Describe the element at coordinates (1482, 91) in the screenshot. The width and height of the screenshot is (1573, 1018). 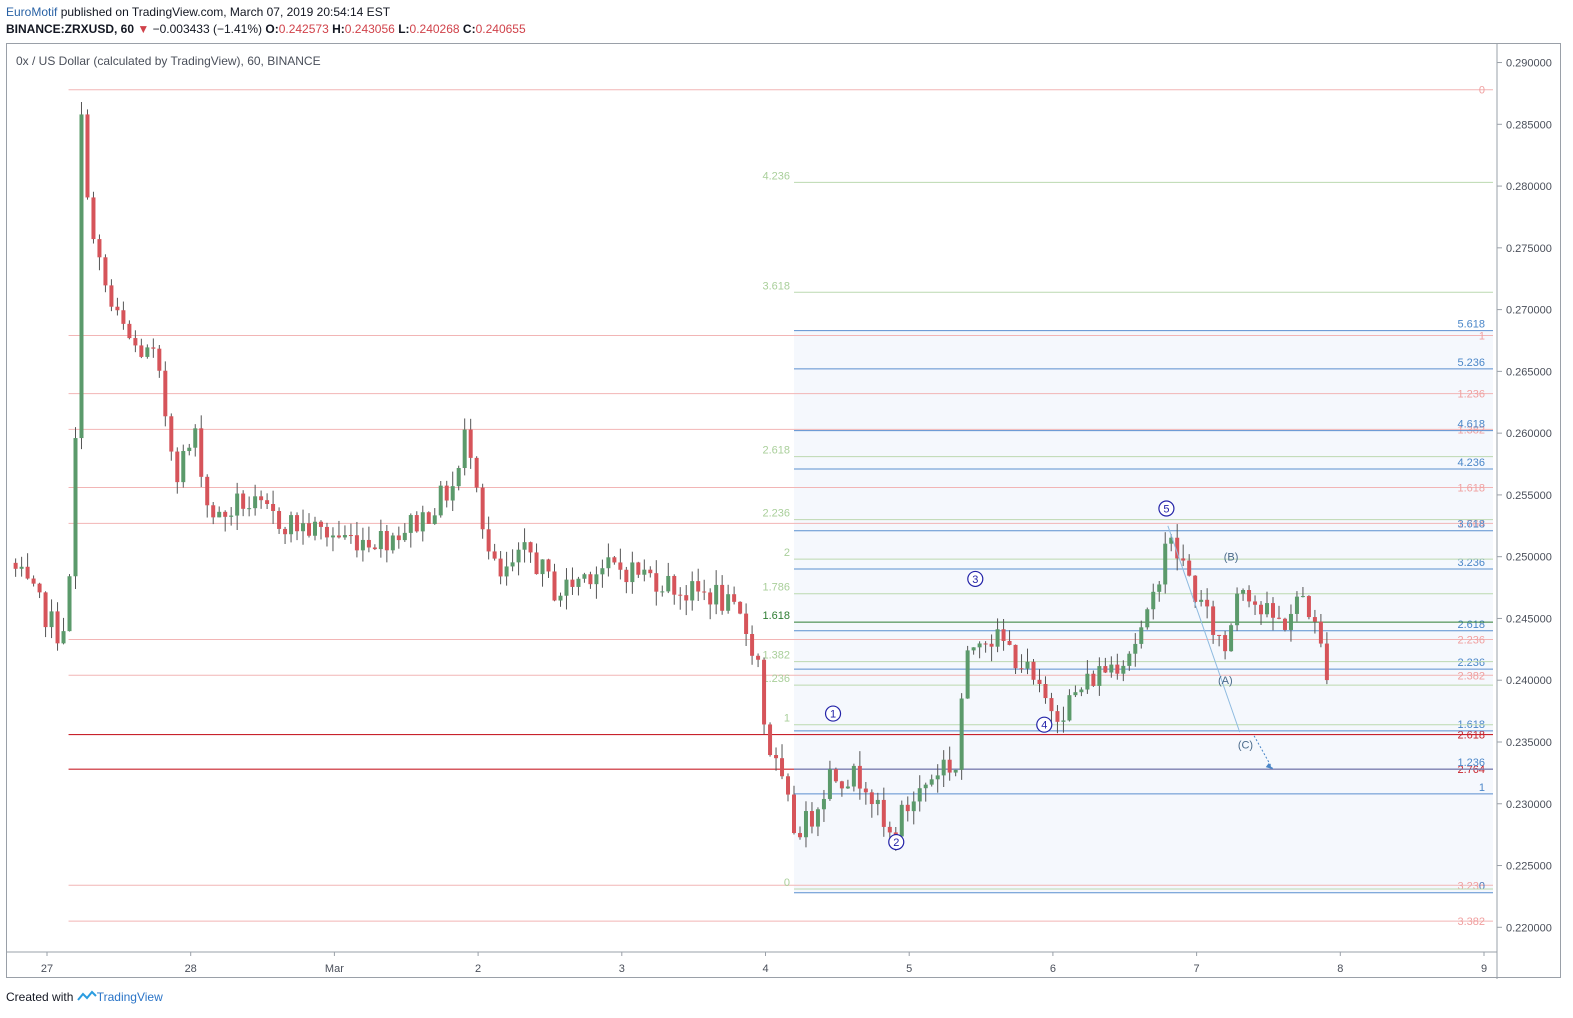
I see `fib-red-label: 0` at that location.